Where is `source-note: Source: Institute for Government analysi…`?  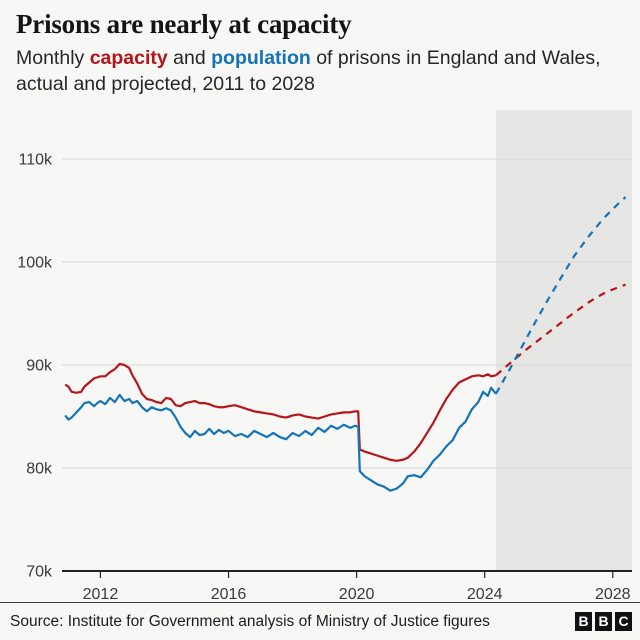
source-note: Source: Institute for Government analysi… is located at coordinates (250, 621).